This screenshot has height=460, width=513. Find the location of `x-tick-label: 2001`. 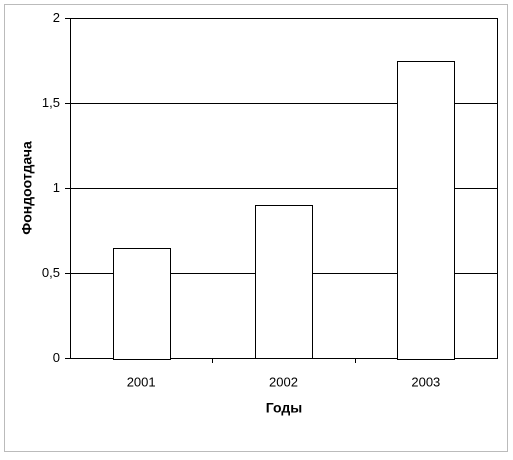

x-tick-label: 2001 is located at coordinates (141, 381).